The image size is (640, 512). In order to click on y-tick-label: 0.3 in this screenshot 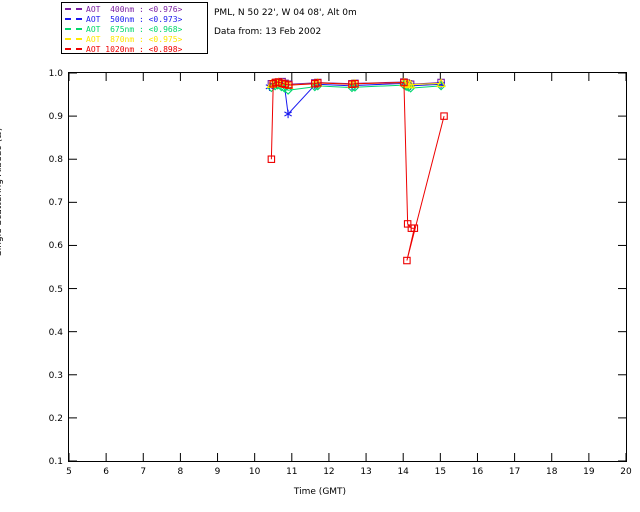, I will do `click(55, 375)`.